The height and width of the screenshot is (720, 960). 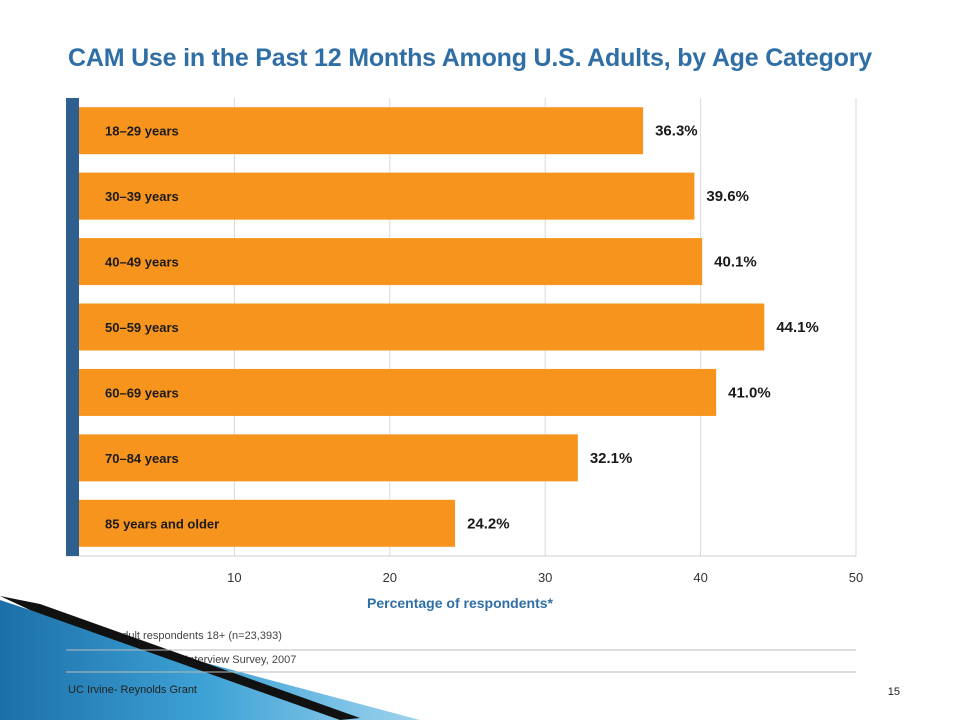 What do you see at coordinates (727, 196) in the screenshot?
I see `data-label: 39.6%` at bounding box center [727, 196].